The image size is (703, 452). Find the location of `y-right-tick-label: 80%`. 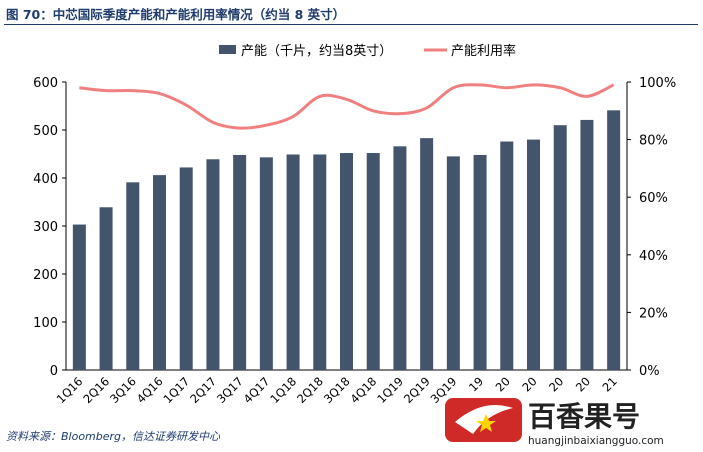

y-right-tick-label: 80% is located at coordinates (653, 141).